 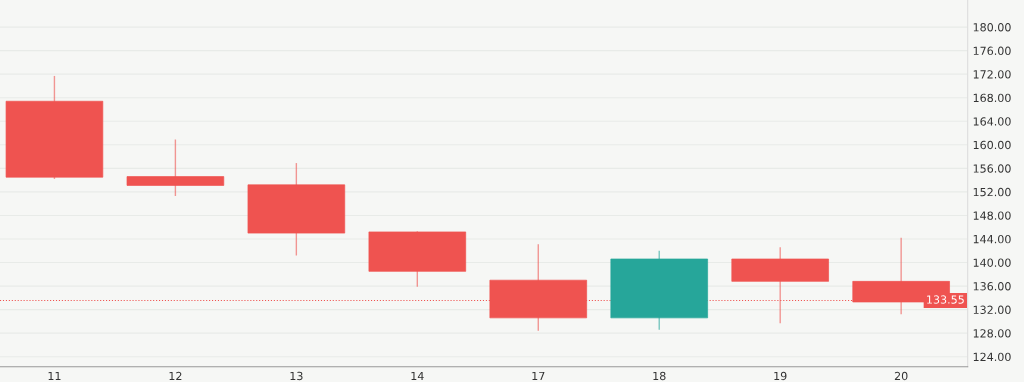 I want to click on y-tick-label: 168.00, so click(x=992, y=98).